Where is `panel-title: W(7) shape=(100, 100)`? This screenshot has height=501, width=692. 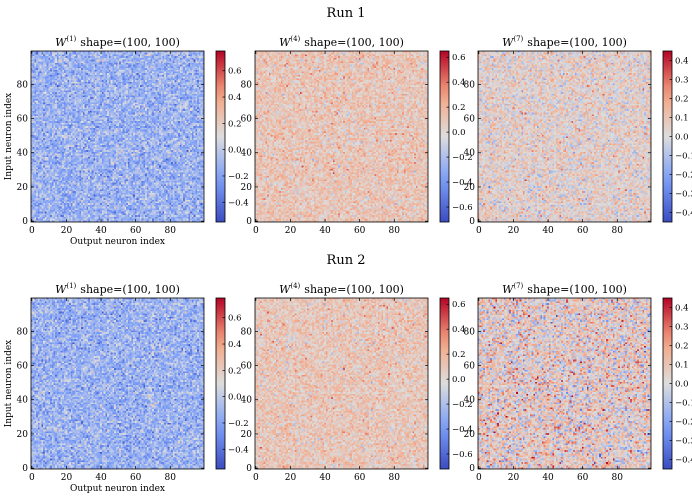
panel-title: W(7) shape=(100, 100) is located at coordinates (564, 289).